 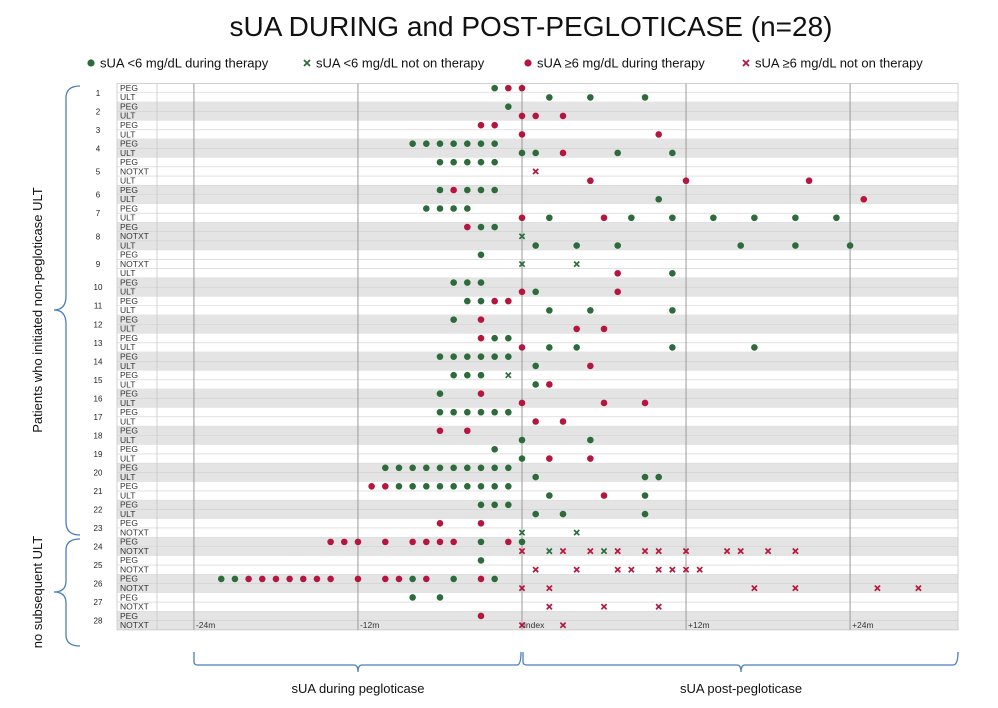 What do you see at coordinates (307, 63) in the screenshot?
I see `legend-cross-gx` at bounding box center [307, 63].